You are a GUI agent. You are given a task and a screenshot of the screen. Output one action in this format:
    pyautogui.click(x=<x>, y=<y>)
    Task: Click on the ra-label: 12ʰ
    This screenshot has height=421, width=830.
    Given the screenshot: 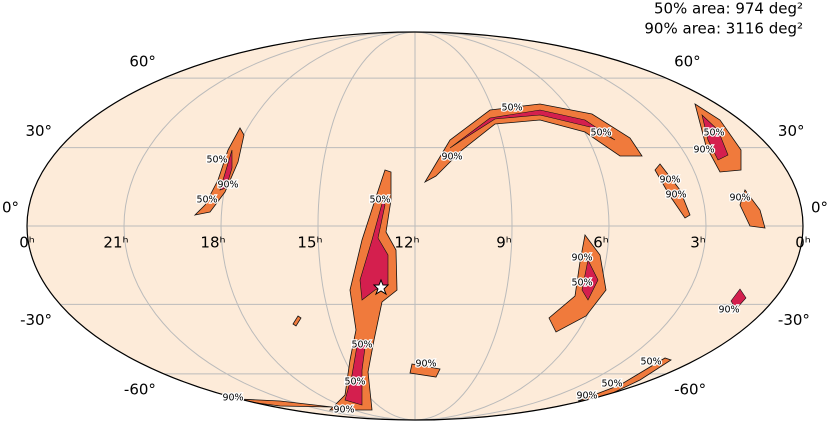 What is the action you would take?
    pyautogui.click(x=406, y=243)
    